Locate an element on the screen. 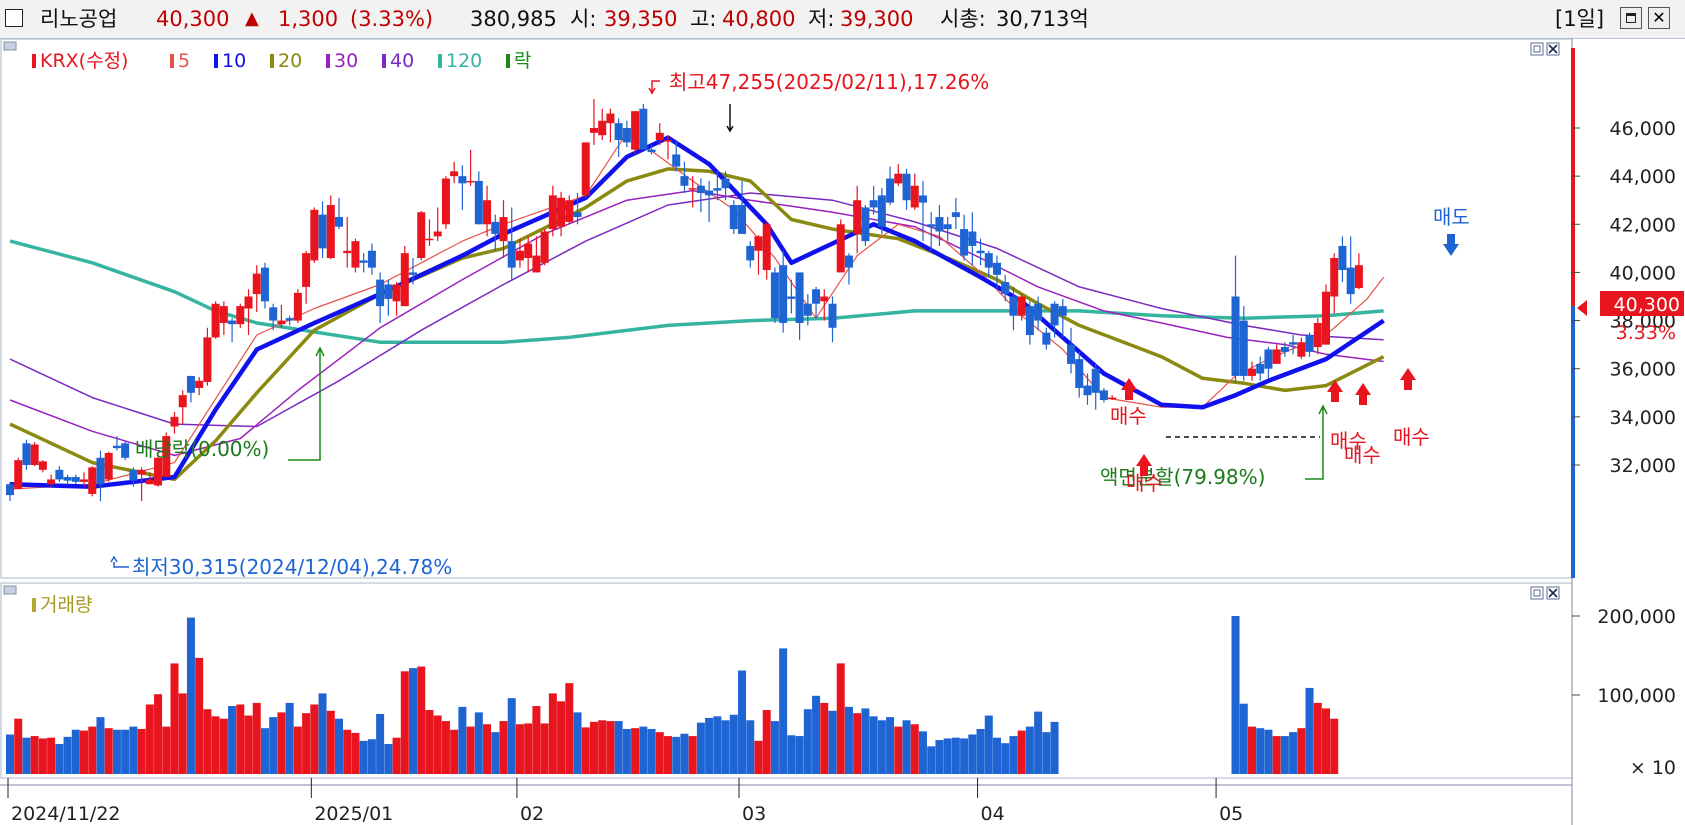 The height and width of the screenshot is (825, 1685). close-icon: ✕ is located at coordinates (1659, 18).